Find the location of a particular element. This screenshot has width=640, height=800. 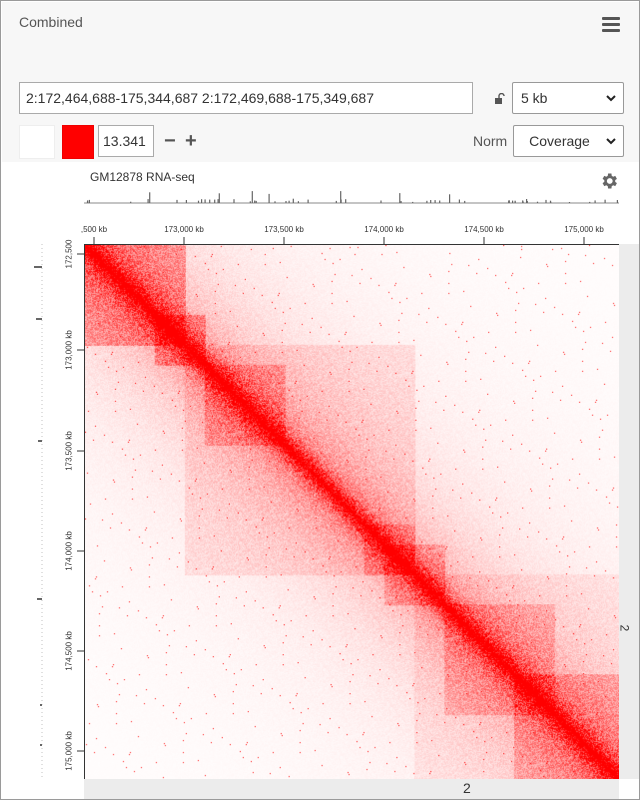

resolution-select: 5 kb is located at coordinates (568, 98).